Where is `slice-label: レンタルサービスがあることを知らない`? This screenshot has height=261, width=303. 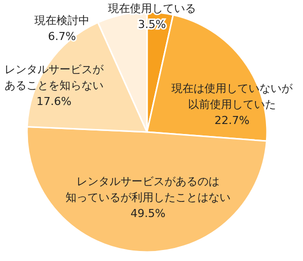 slice-label: レンタルサービスがあることを知らない is located at coordinates (54, 77).